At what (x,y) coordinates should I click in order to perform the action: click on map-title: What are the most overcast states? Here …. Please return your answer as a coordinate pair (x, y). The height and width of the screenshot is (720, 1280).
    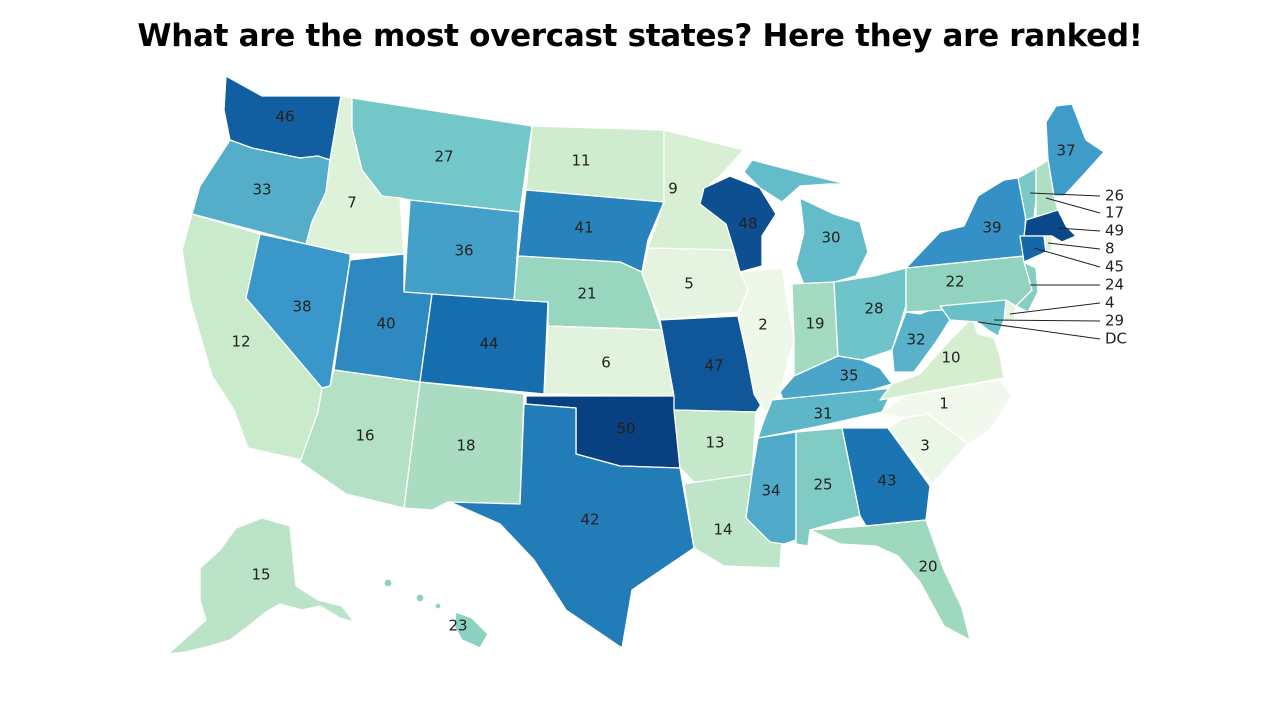
    Looking at the image, I should click on (640, 36).